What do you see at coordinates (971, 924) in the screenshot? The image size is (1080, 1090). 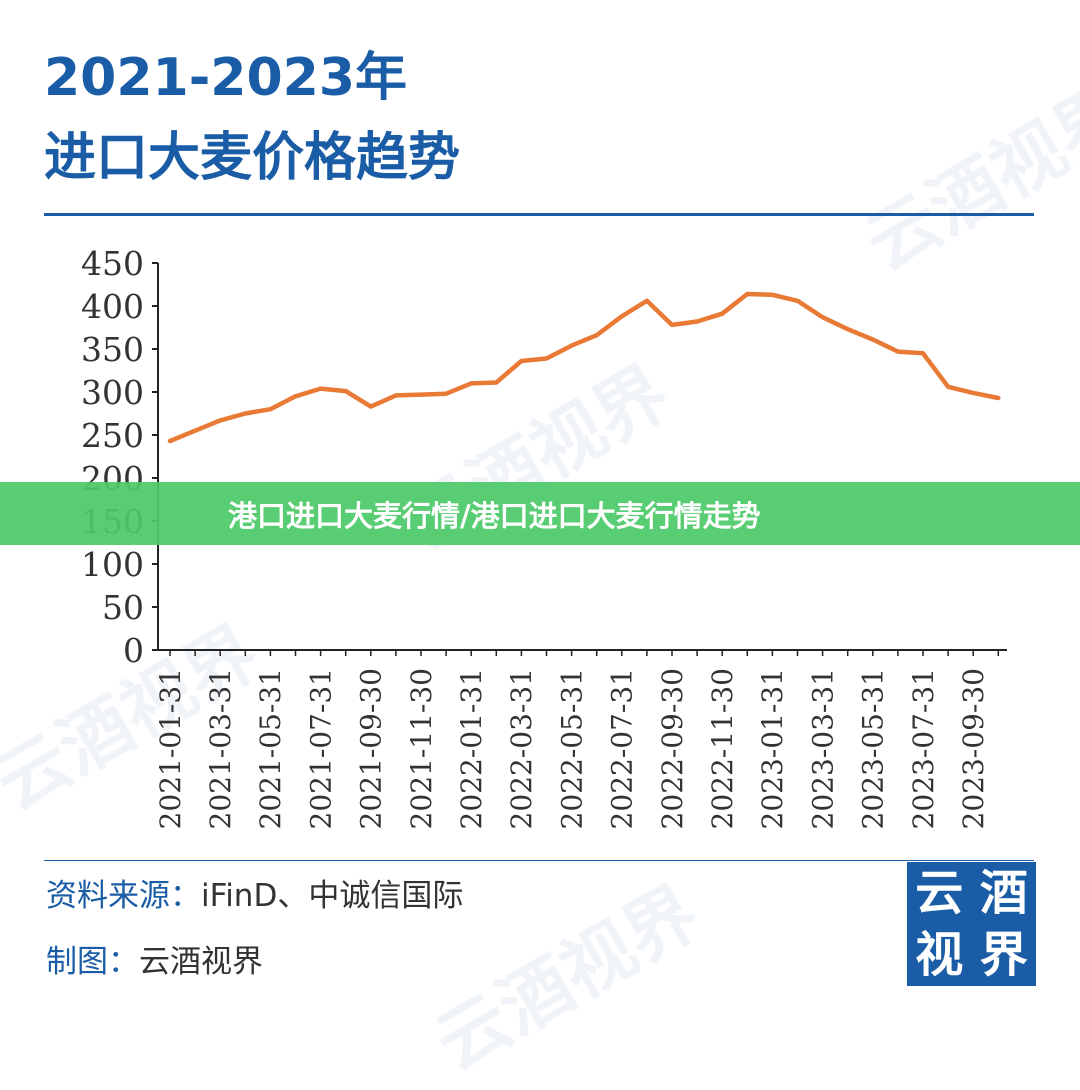 I see `brand-logo: 云 酒 视 界` at bounding box center [971, 924].